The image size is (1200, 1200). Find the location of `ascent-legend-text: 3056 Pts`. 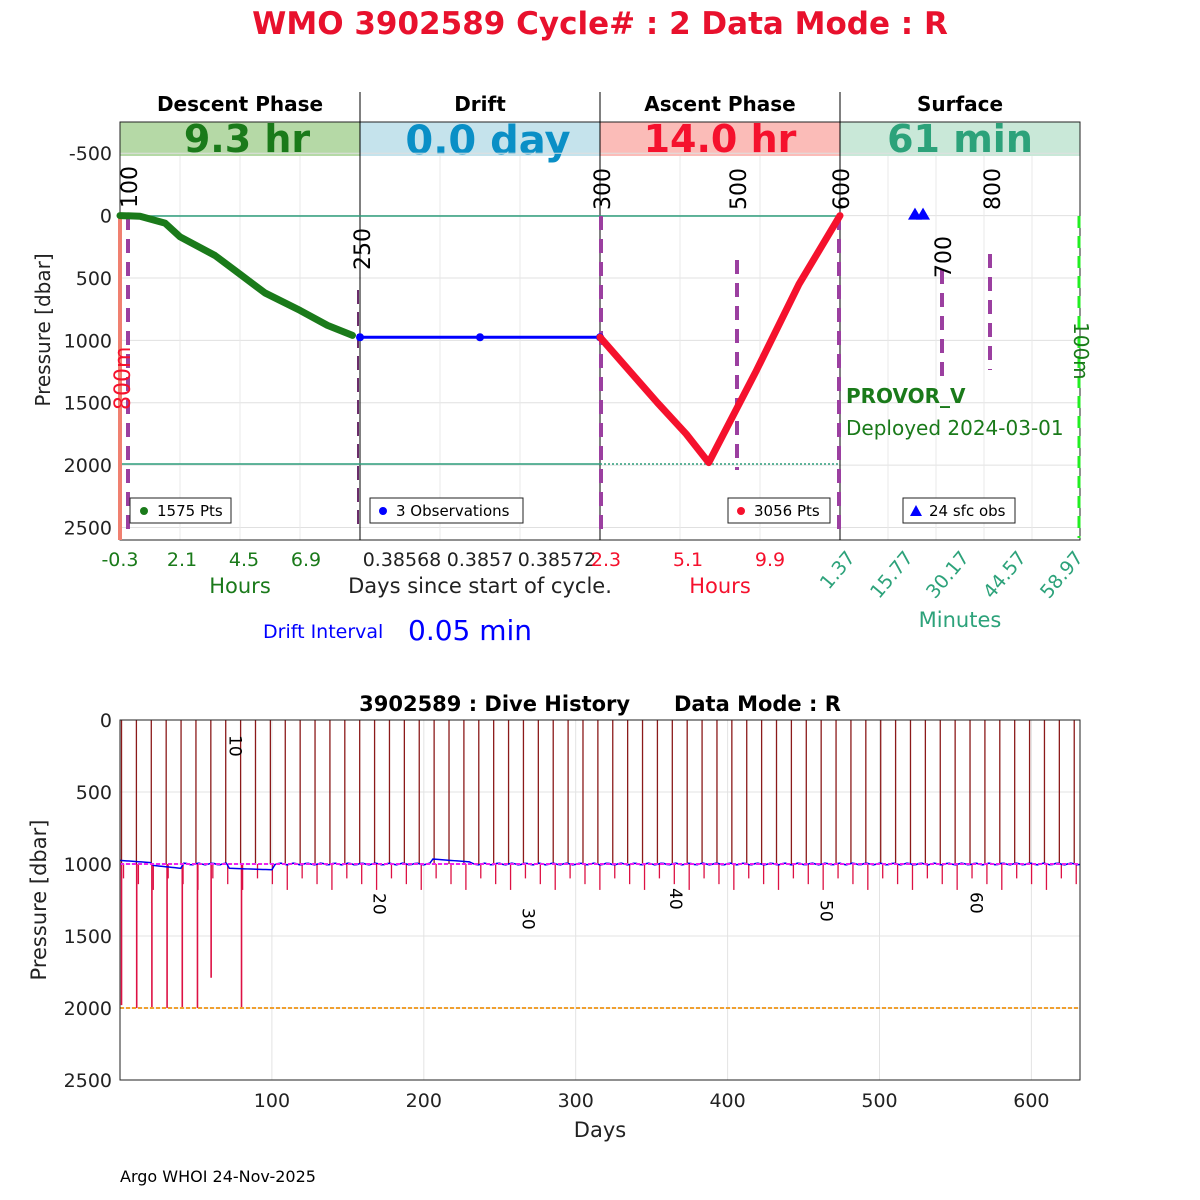

ascent-legend-text: 3056 Pts is located at coordinates (787, 511).